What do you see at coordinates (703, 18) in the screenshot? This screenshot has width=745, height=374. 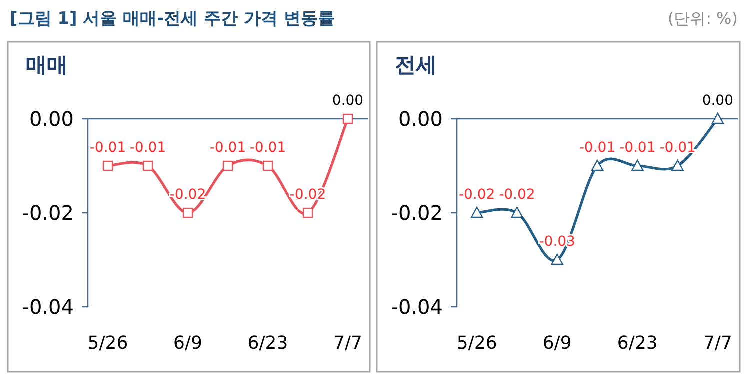 I see `text: (단위: %)` at bounding box center [703, 18].